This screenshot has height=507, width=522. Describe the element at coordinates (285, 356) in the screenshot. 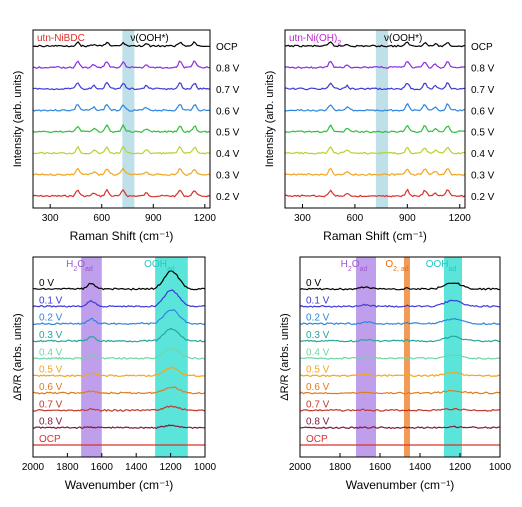

I see `y-axis-label: ΔR/R (arbs. units)` at that location.